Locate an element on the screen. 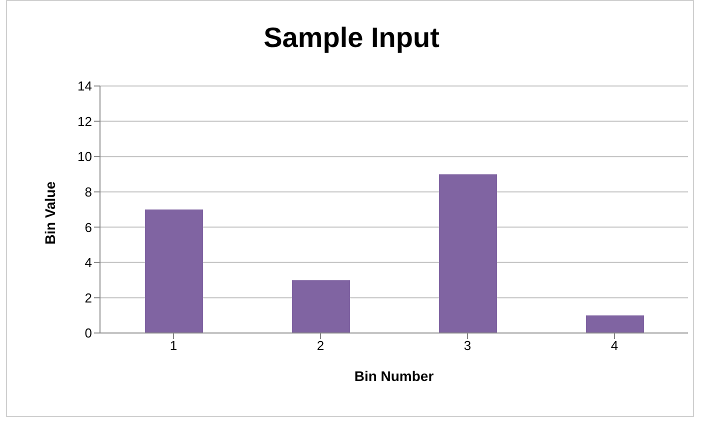 Image resolution: width=703 pixels, height=421 pixels. y-tick-label: 4 is located at coordinates (88, 262).